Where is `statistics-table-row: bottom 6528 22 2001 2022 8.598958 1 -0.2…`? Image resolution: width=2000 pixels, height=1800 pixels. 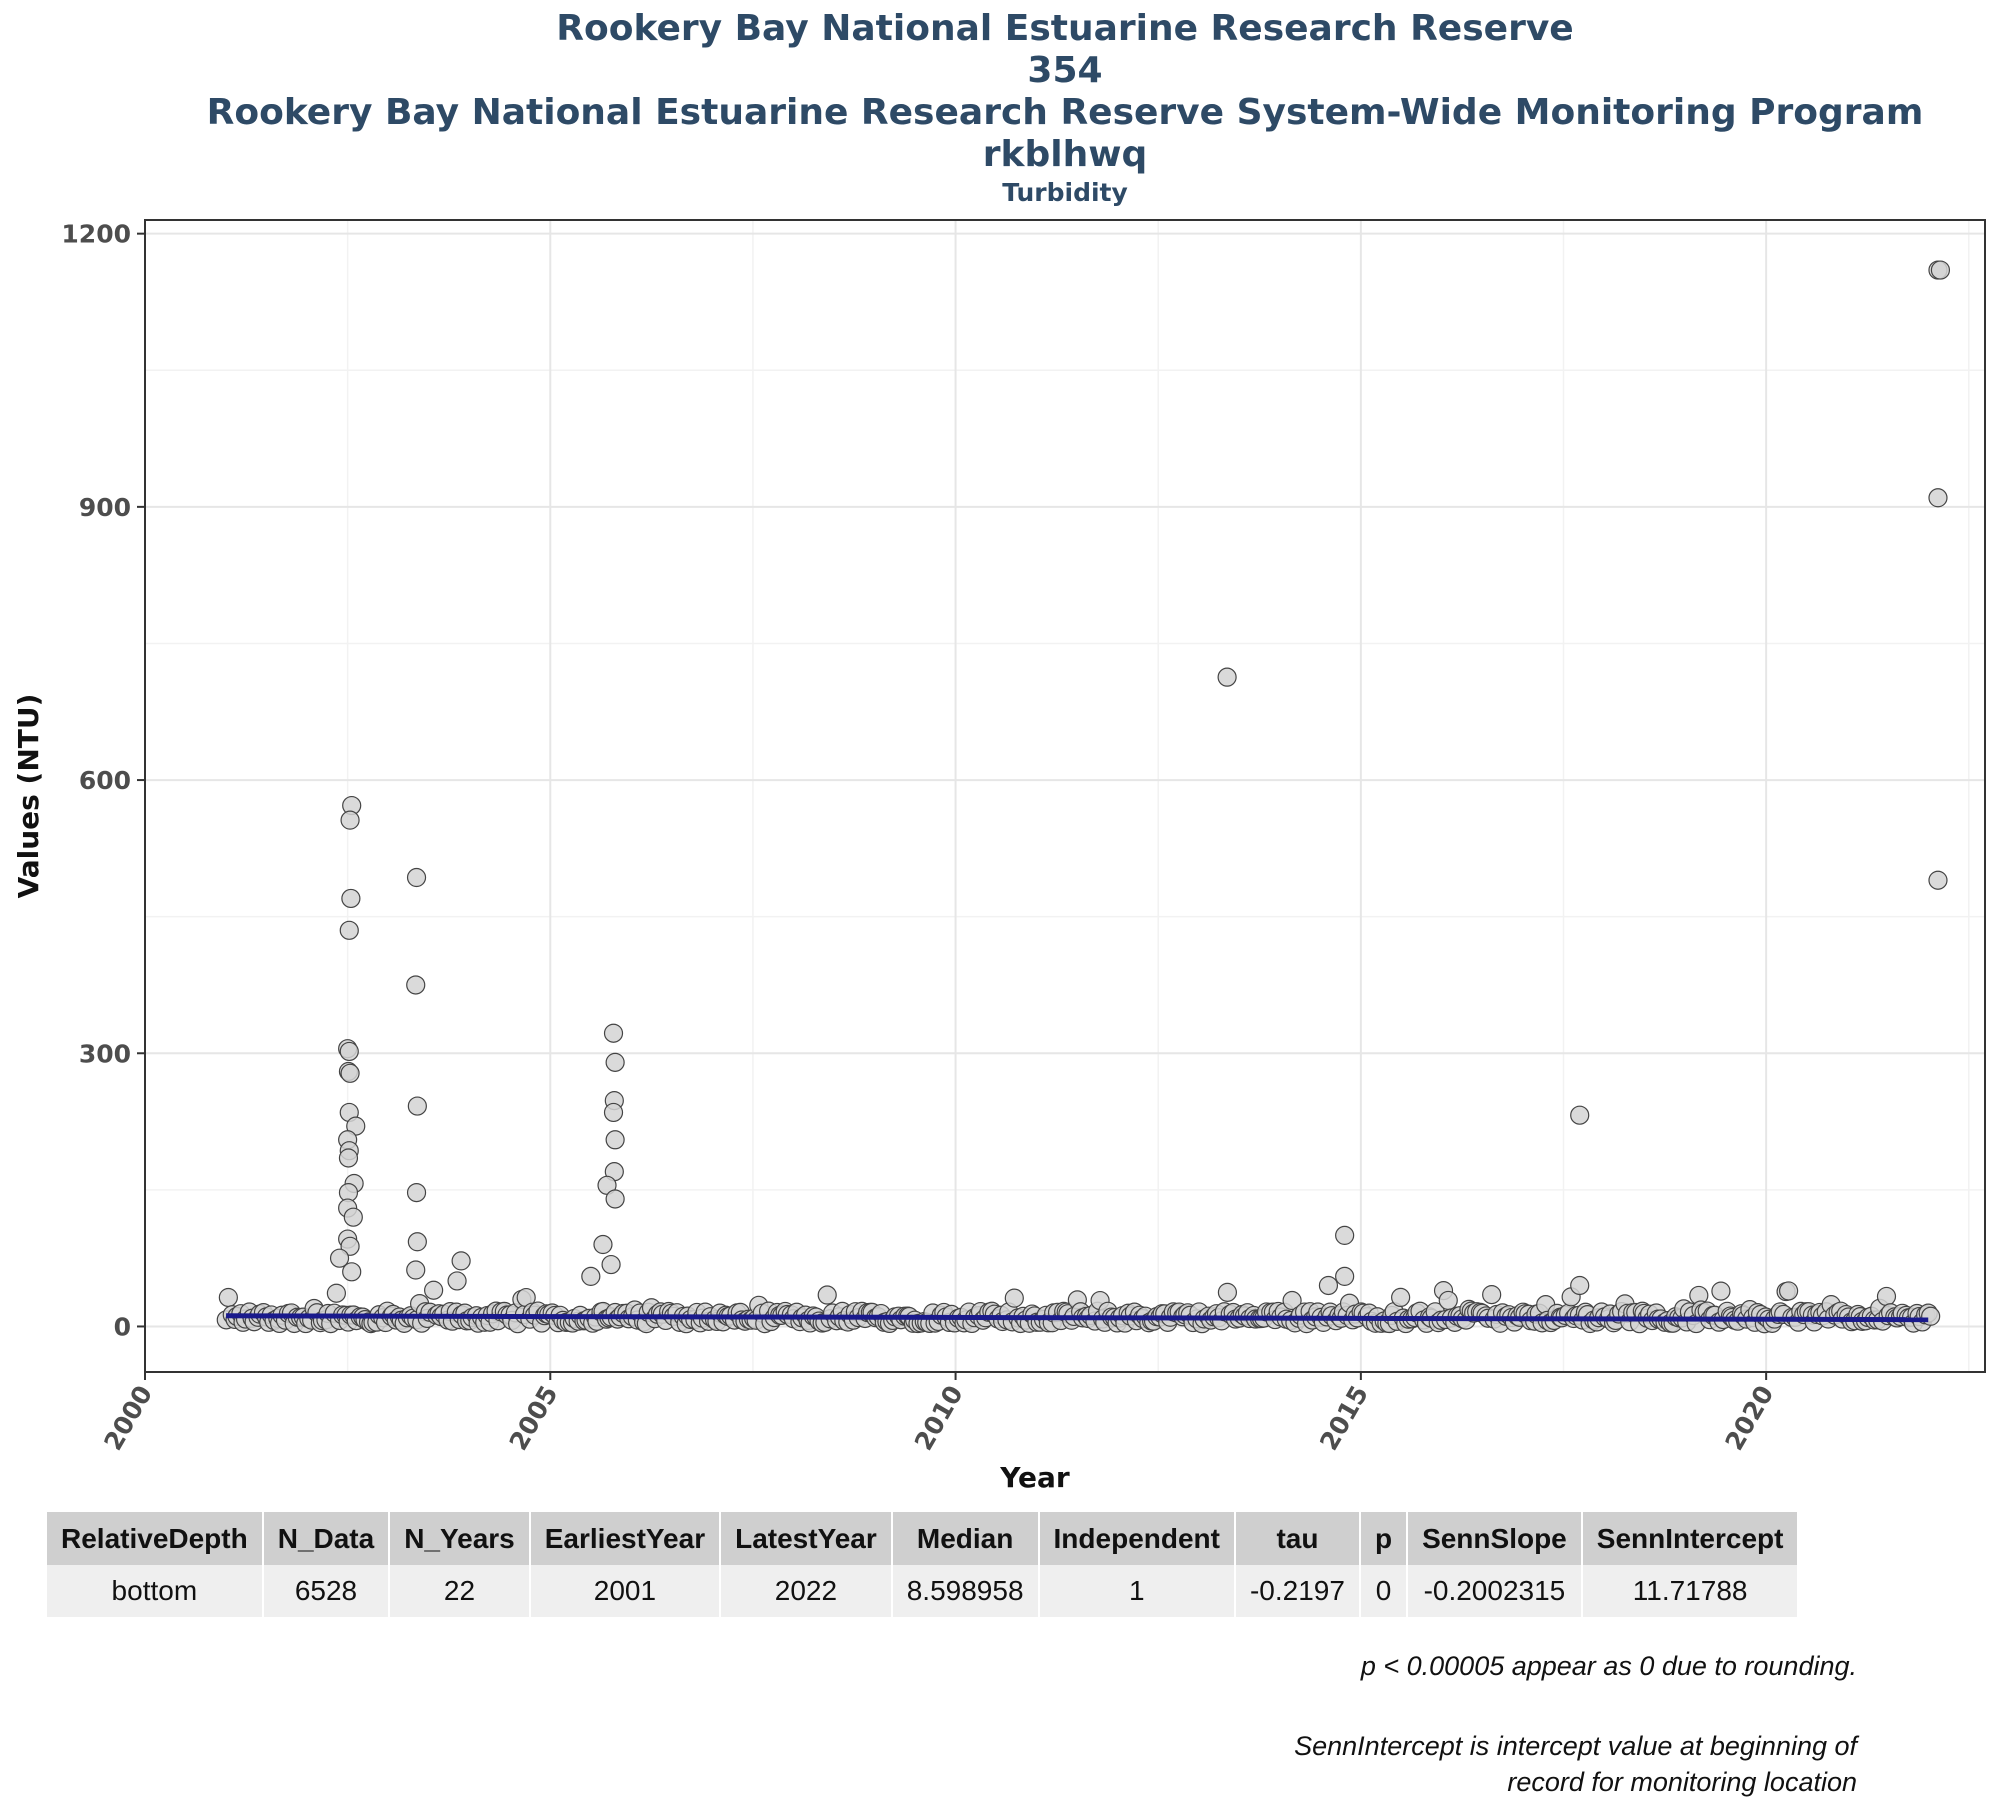 statistics-table-row: bottom 6528 22 2001 2022 8.598958 1 -0.2… is located at coordinates (923, 1591).